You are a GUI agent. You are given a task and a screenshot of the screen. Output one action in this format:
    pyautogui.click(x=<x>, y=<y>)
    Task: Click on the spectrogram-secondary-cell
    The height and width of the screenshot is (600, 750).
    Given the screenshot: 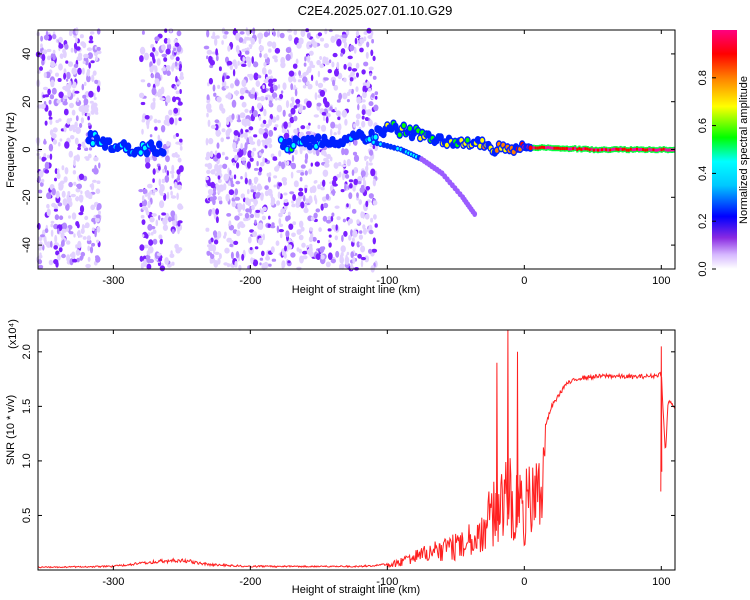 What is the action you would take?
    pyautogui.click(x=475, y=214)
    